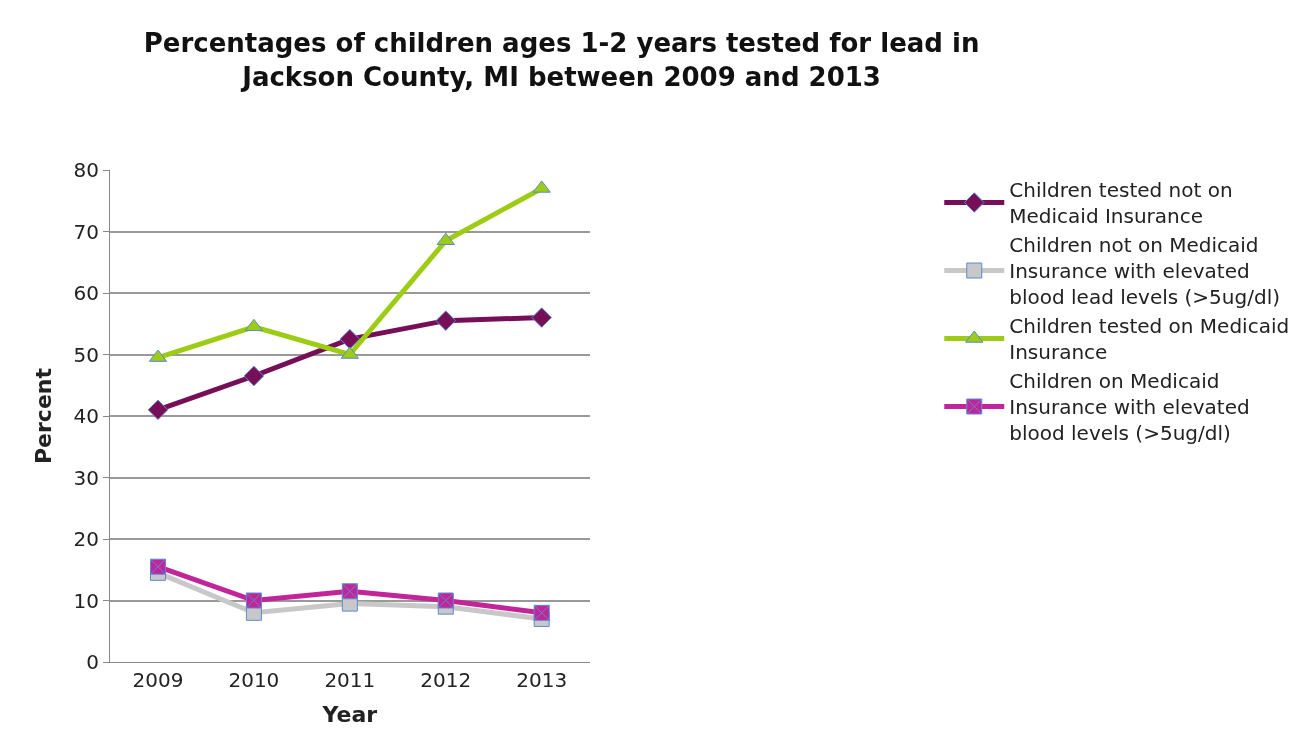 This screenshot has width=1306, height=742. I want to click on y-tick-label: 80, so click(86, 170).